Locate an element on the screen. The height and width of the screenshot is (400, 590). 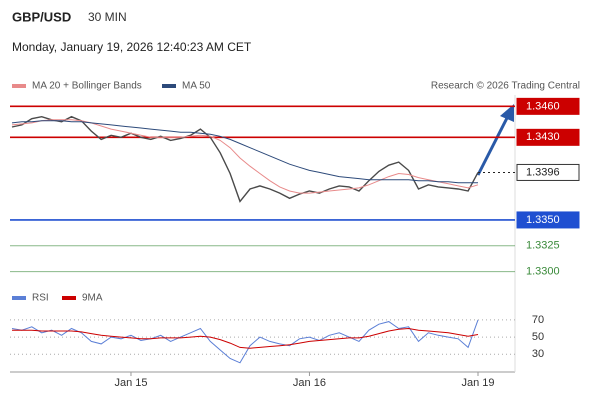
x-tick-label: Jan 16 is located at coordinates (309, 383).